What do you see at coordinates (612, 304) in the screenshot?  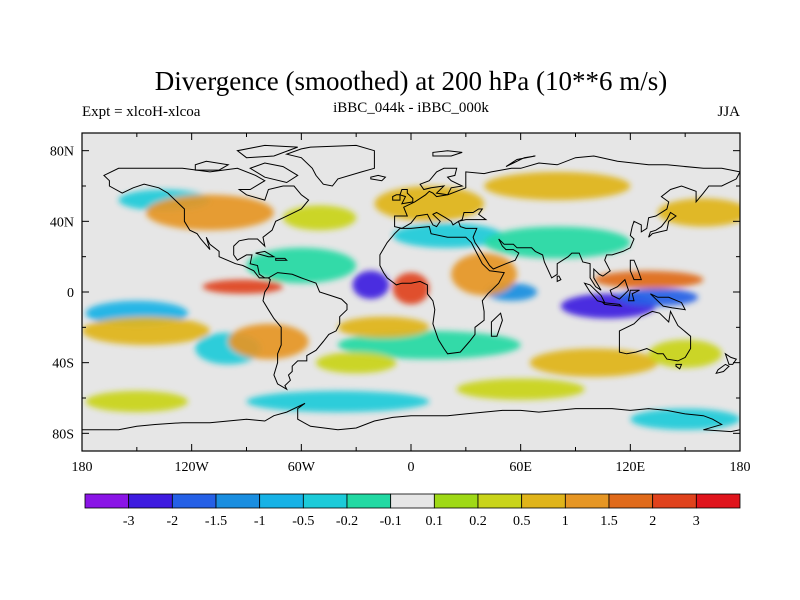 I see `coast-java` at bounding box center [612, 304].